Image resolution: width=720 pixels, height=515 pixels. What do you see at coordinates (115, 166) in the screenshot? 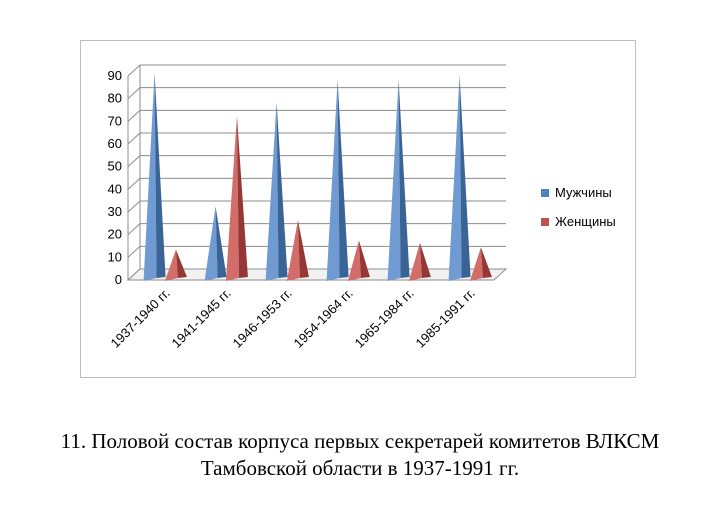
I see `y-tick-label: 50` at bounding box center [115, 166].